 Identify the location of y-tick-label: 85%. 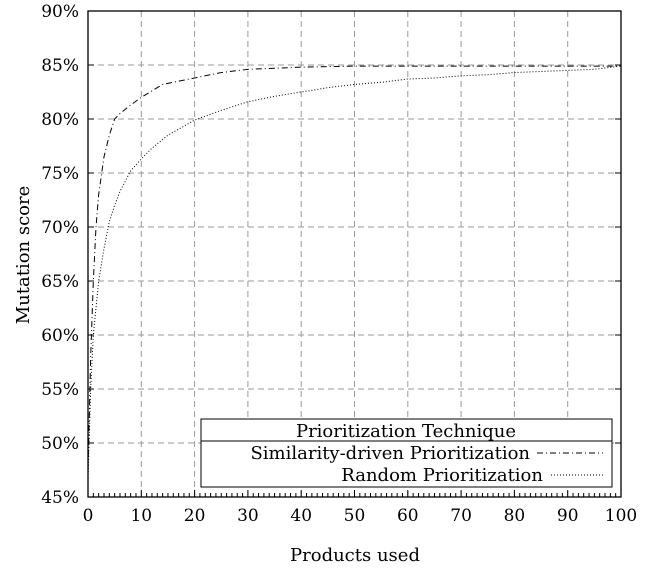
(60, 66).